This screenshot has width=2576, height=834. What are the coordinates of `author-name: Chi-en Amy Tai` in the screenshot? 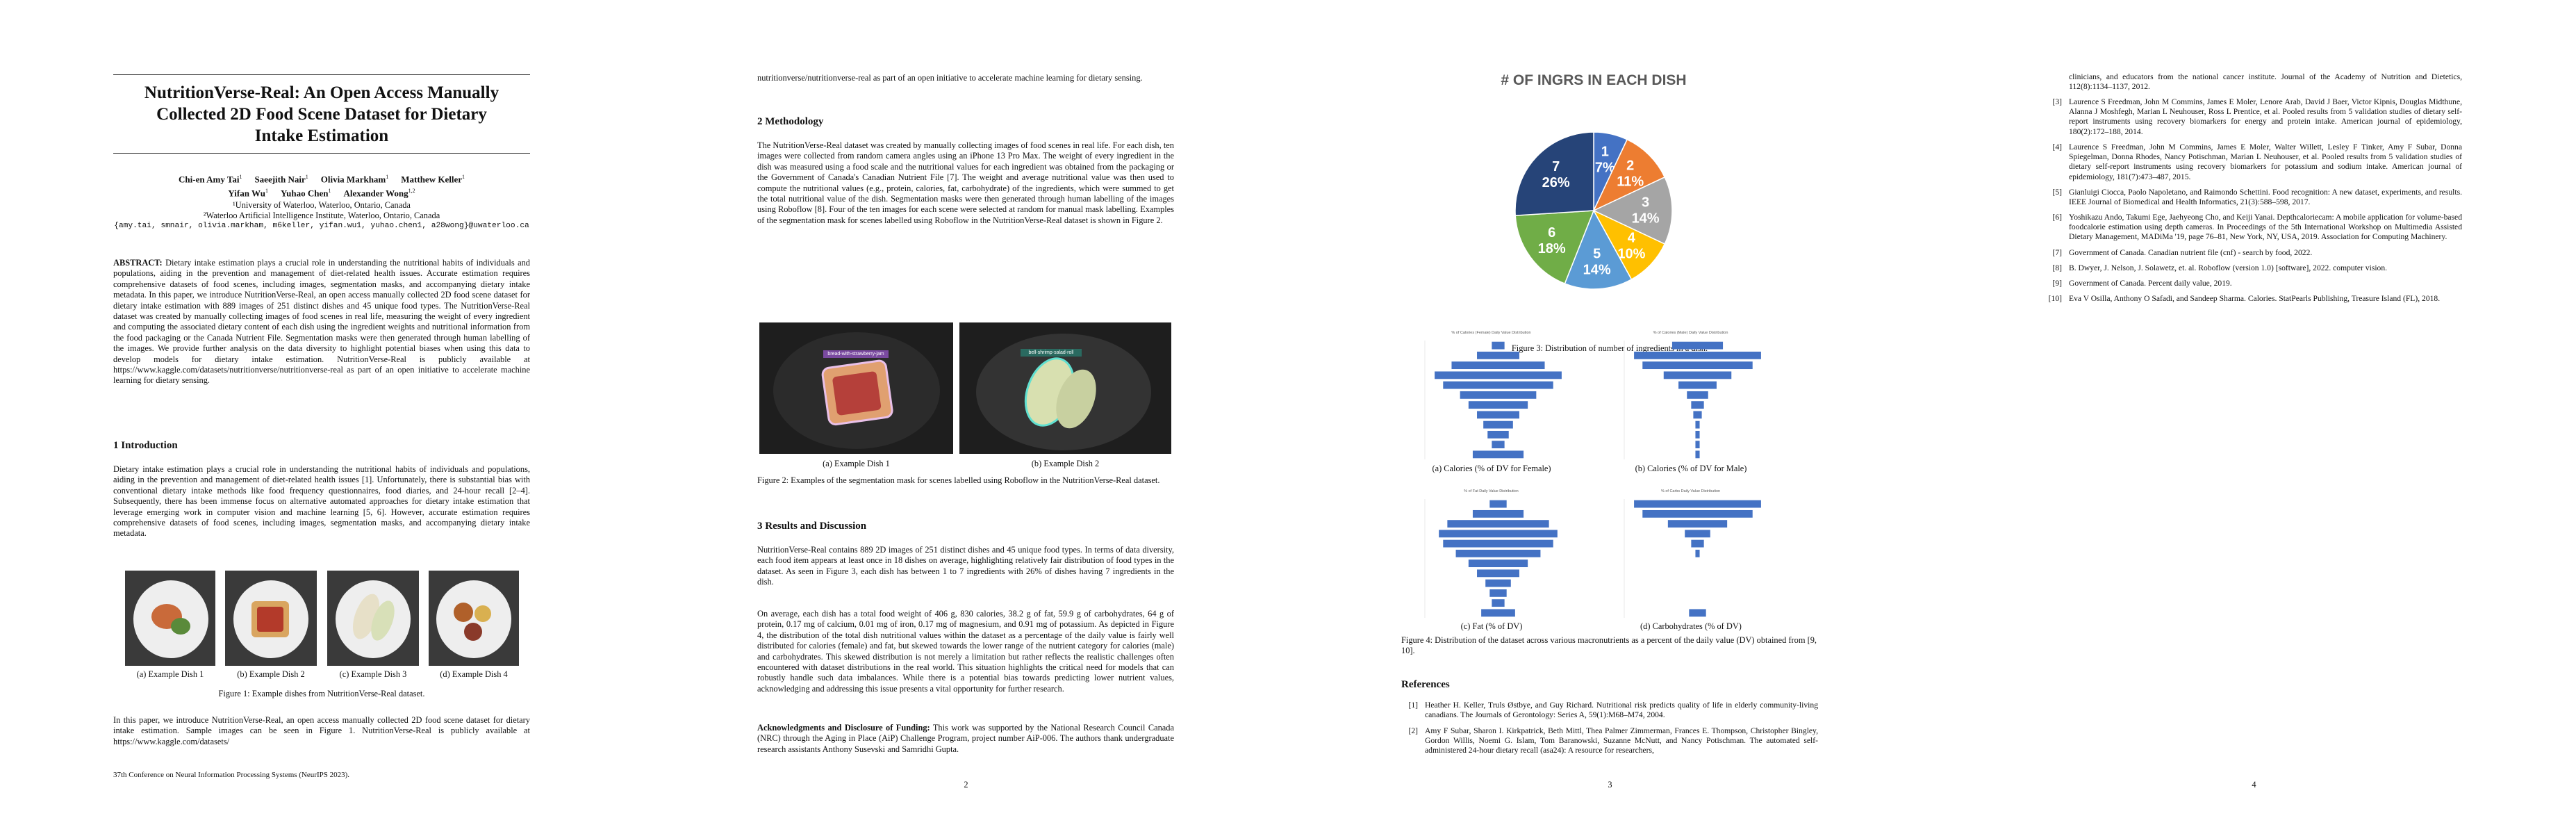 It's located at (210, 179).